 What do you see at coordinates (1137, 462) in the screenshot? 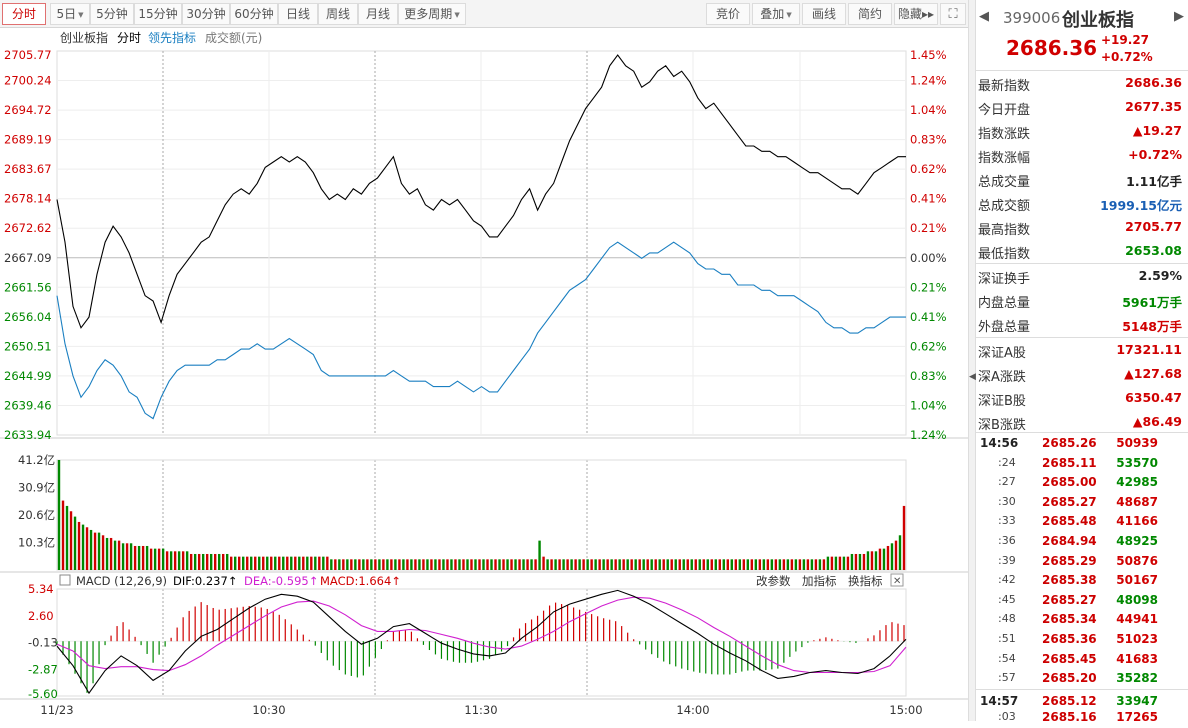
I see `tick-volume: 53570` at bounding box center [1137, 462].